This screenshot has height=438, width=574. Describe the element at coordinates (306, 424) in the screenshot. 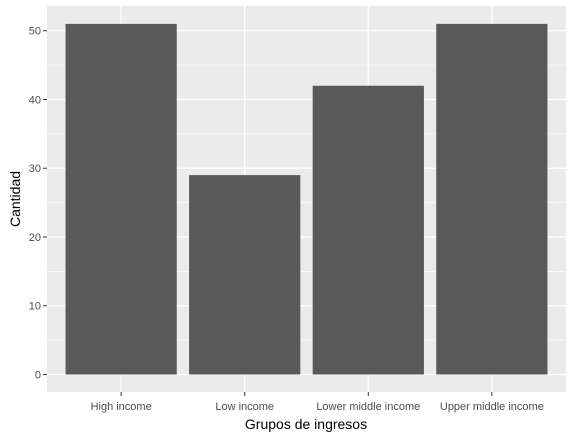

I see `x-axis-title: Grupos de ingresos` at that location.